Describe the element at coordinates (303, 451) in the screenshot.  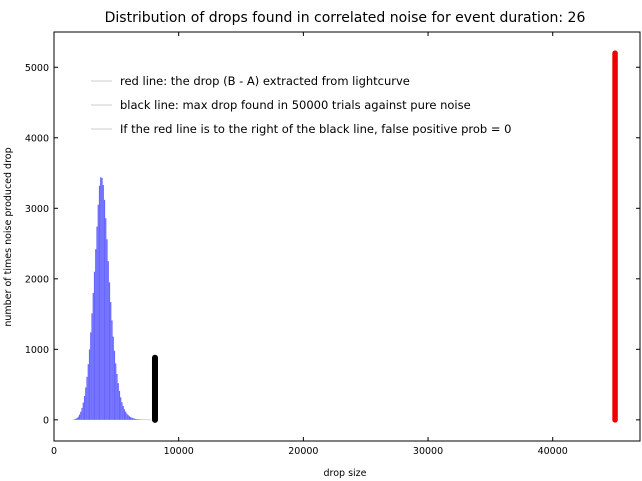
I see `x-tick-label: 20000` at that location.